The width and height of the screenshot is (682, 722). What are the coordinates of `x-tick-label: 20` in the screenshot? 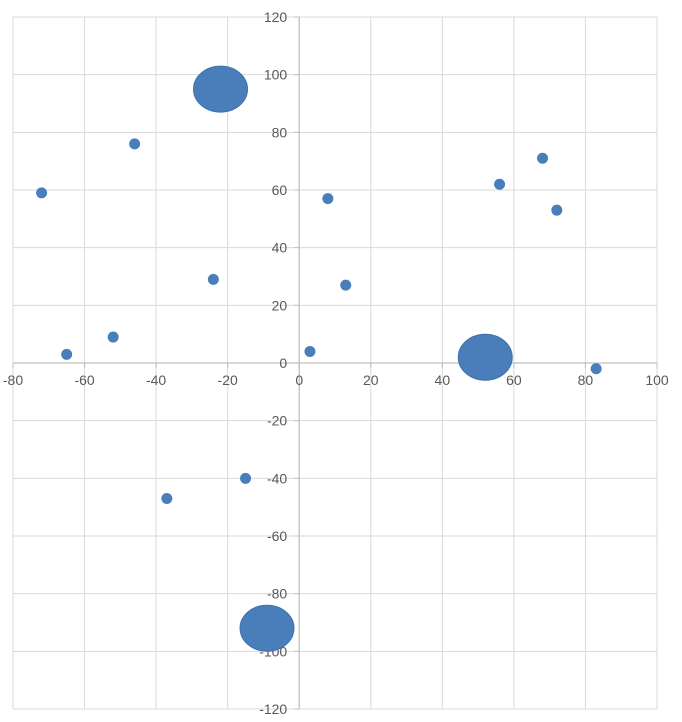 It's located at (371, 380).